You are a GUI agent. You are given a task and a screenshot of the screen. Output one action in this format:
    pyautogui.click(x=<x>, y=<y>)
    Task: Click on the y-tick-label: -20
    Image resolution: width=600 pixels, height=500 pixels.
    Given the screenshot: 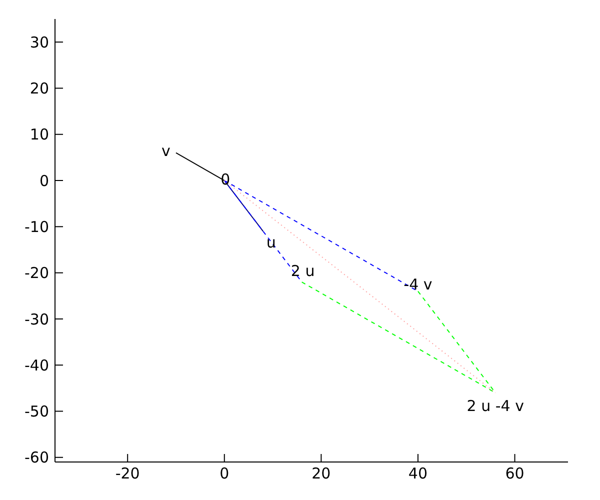 What is the action you would take?
    pyautogui.click(x=36, y=273)
    